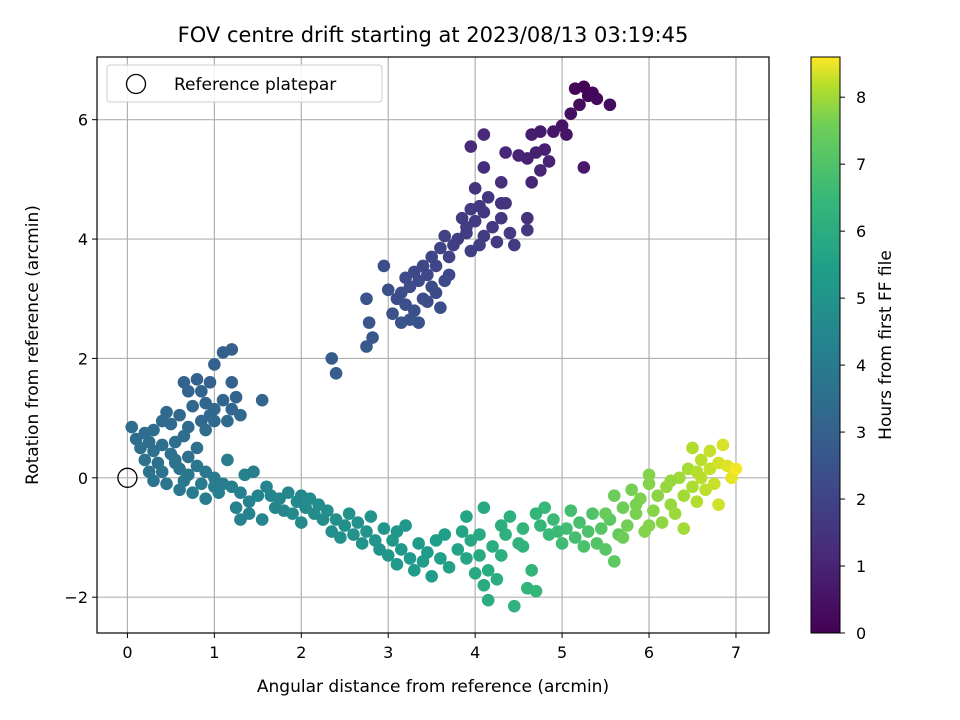  Describe the element at coordinates (433, 687) in the screenshot. I see `x-axis-label: Angular distance from reference (arcmin)` at that location.